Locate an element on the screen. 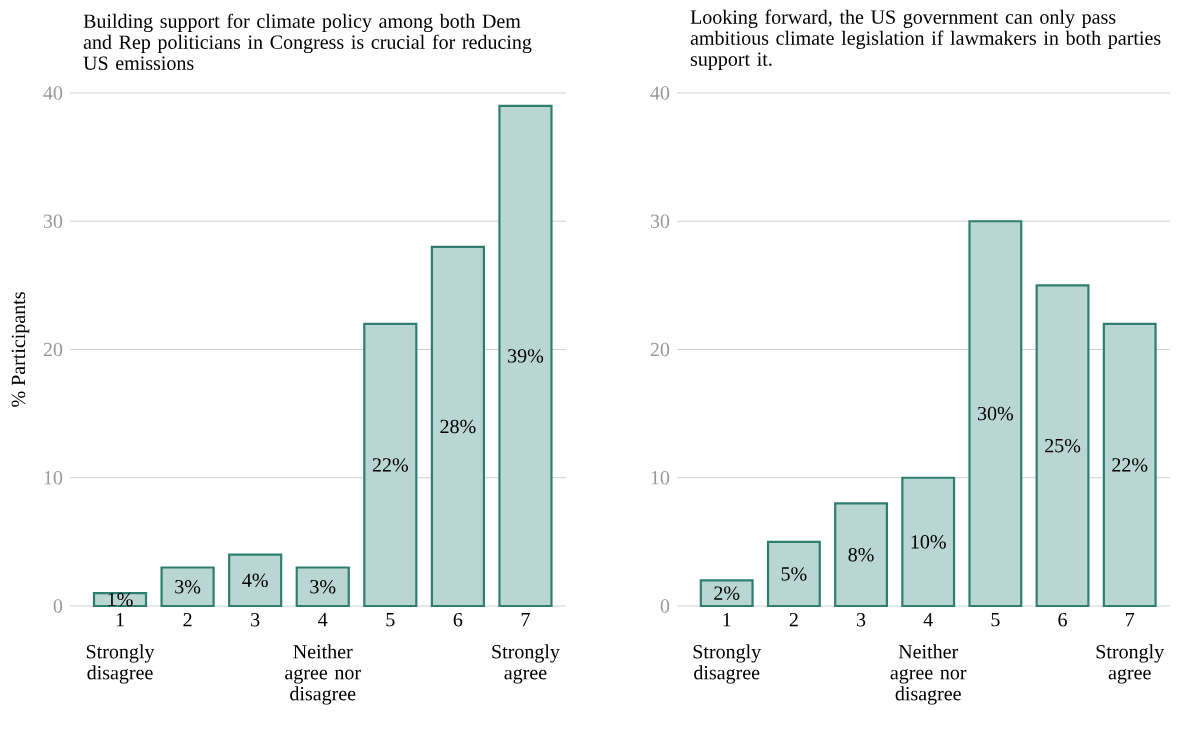  data-label: 39% is located at coordinates (526, 356).